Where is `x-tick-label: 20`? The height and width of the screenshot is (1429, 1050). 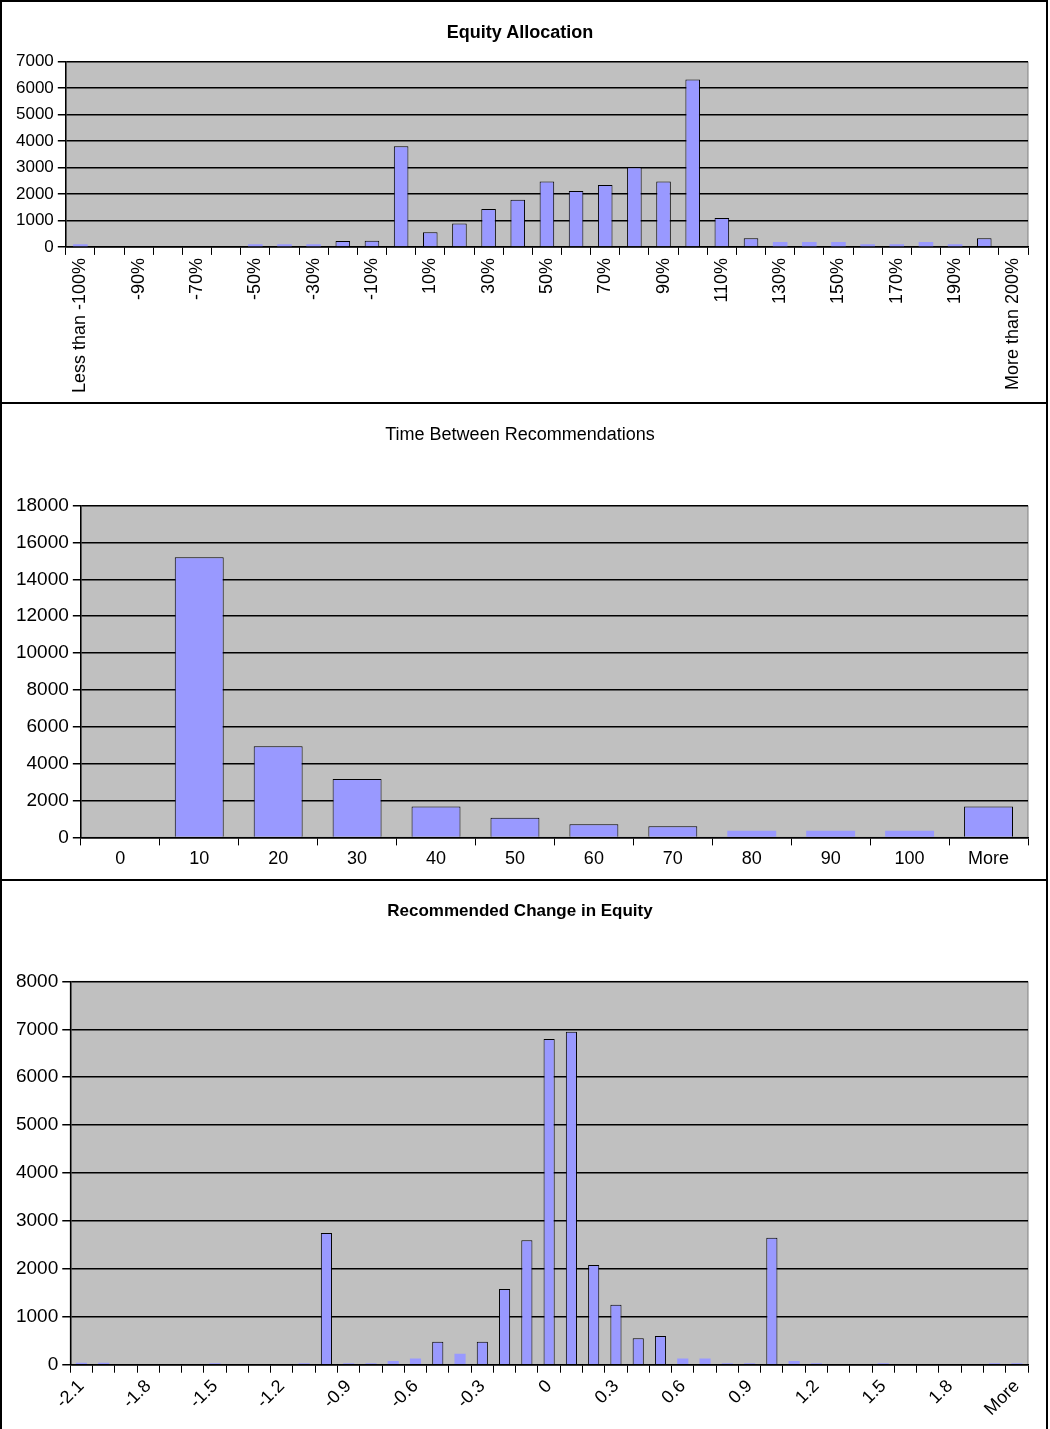 x-tick-label: 20 is located at coordinates (278, 858).